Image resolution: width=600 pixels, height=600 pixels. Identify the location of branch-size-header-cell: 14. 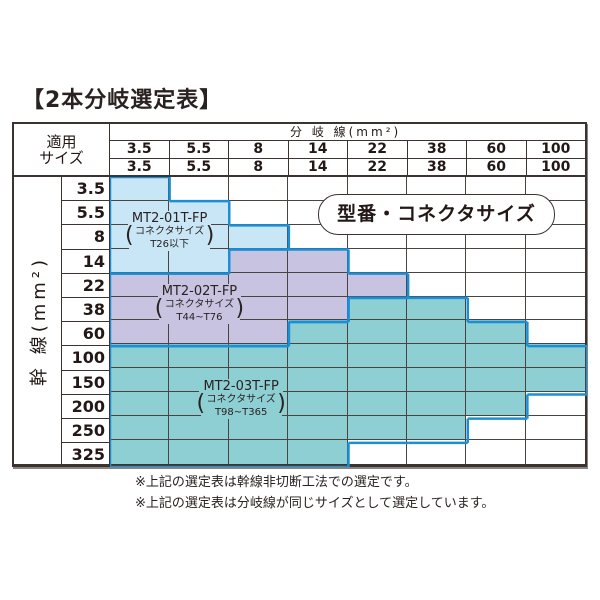
(318, 167).